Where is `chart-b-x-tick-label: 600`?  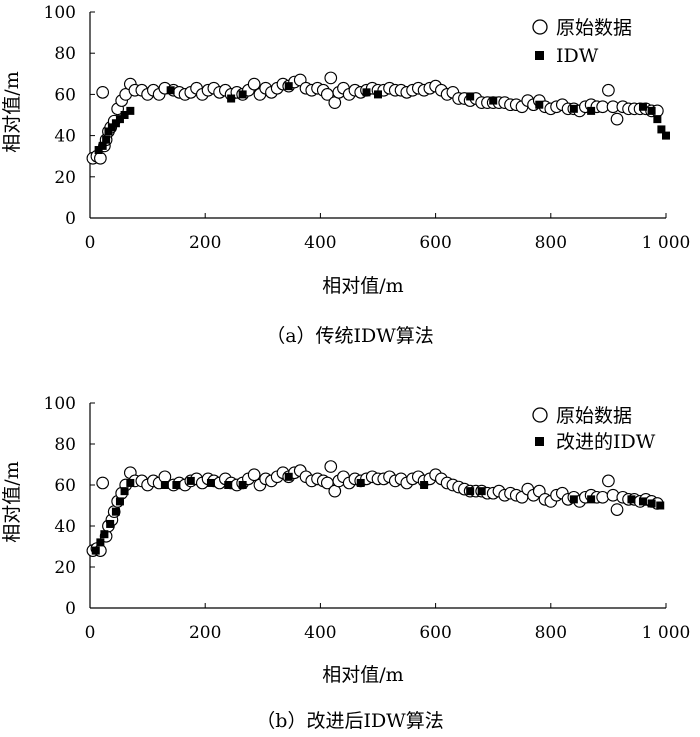
chart-b-x-tick-label: 600 is located at coordinates (435, 633).